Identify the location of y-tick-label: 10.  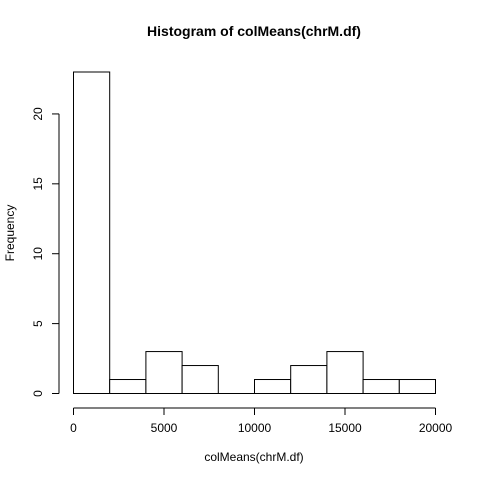
(38, 254).